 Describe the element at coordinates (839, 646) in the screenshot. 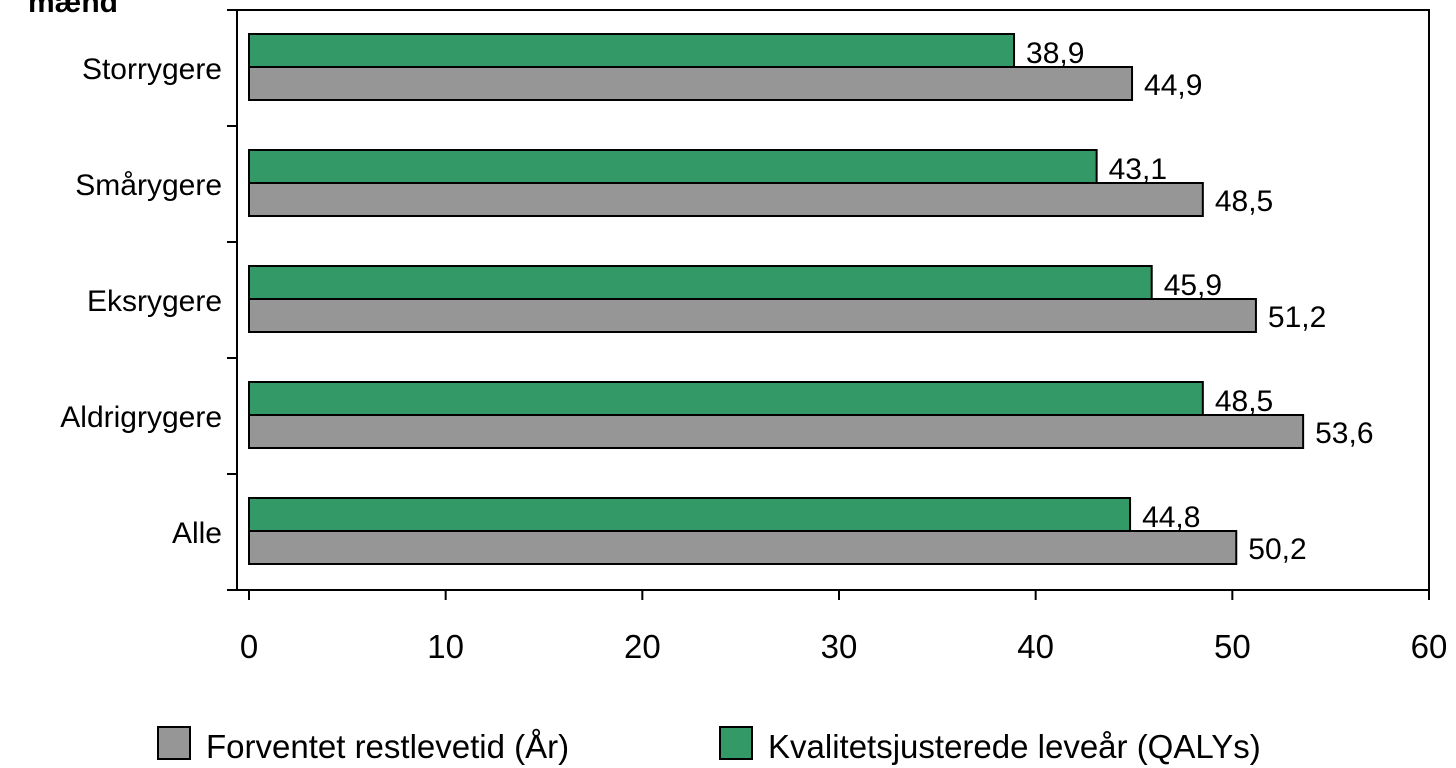

I see `x-tick-label: 30` at that location.